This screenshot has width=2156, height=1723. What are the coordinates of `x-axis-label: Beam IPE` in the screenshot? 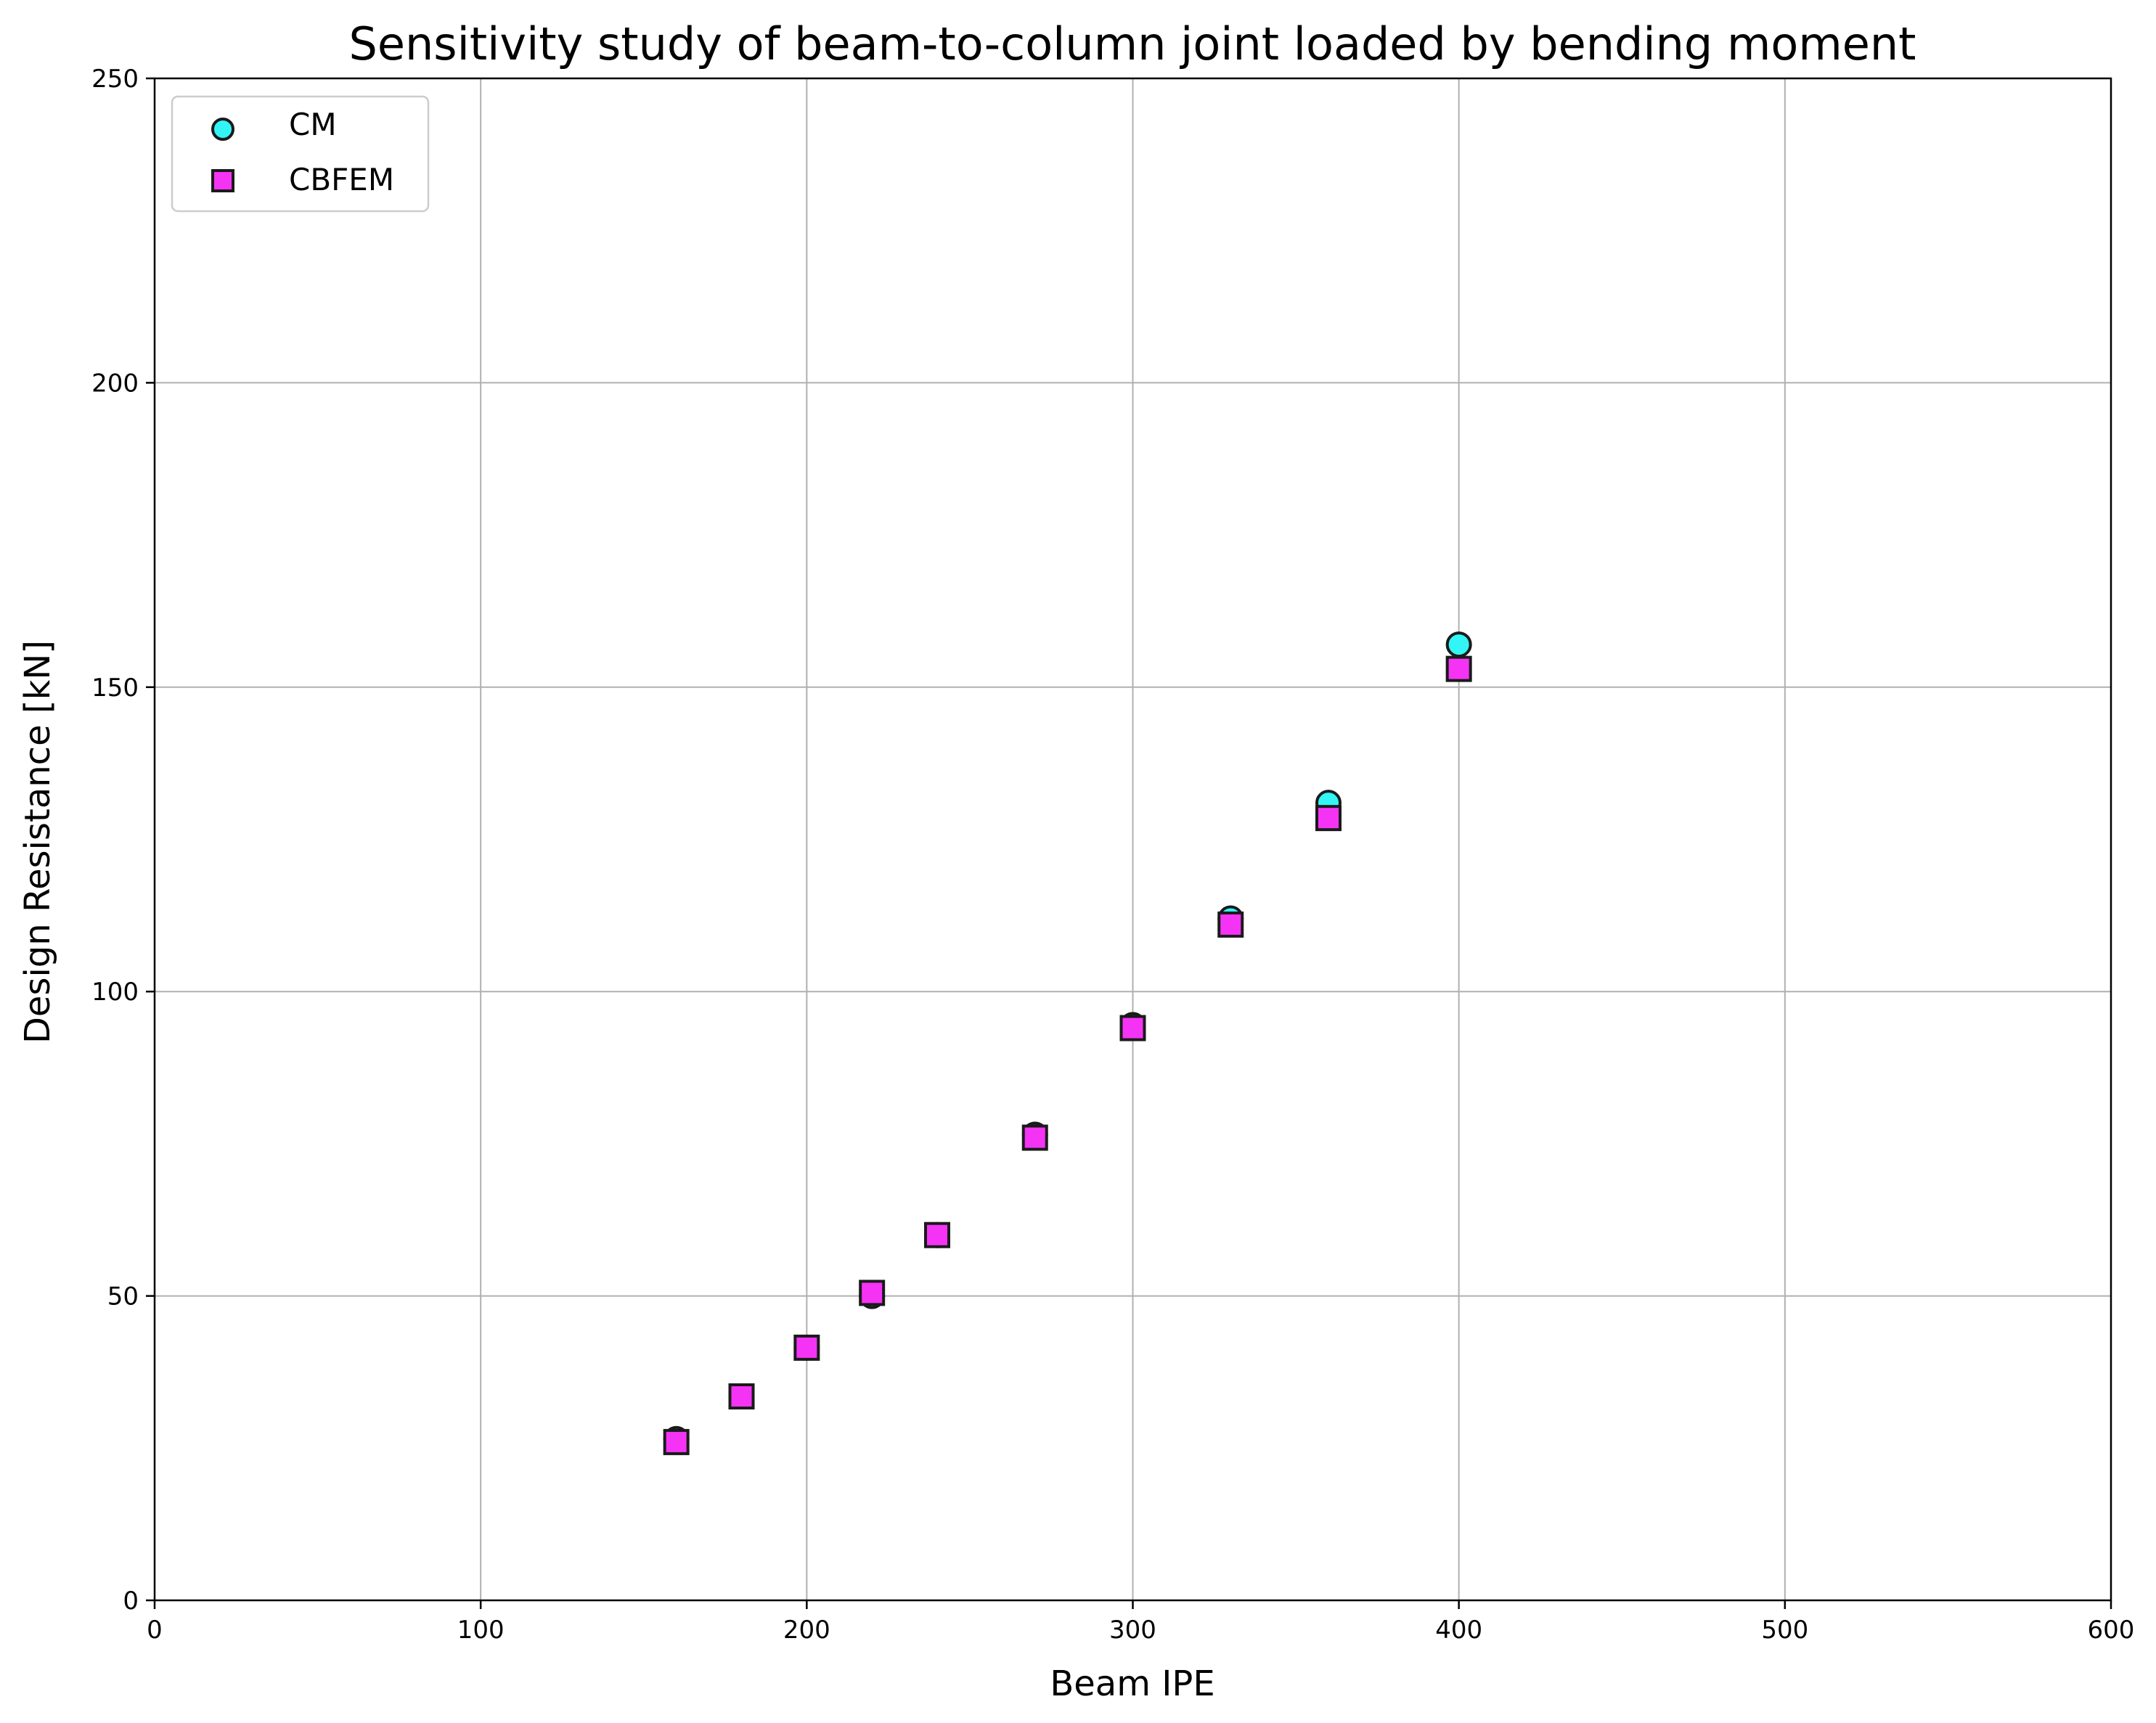 It's located at (1132, 1683).